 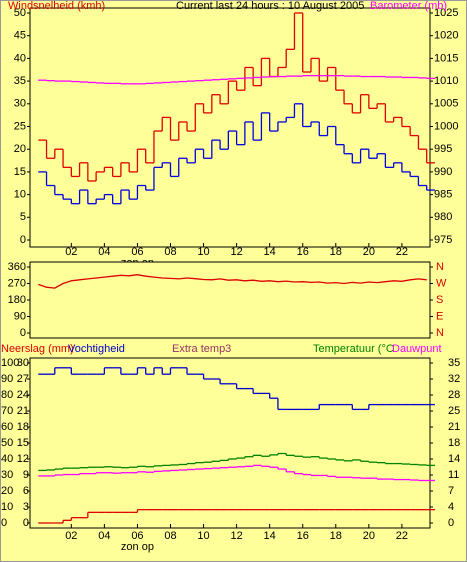 What do you see at coordinates (17, 300) in the screenshot?
I see `tick-label: 180` at bounding box center [17, 300].